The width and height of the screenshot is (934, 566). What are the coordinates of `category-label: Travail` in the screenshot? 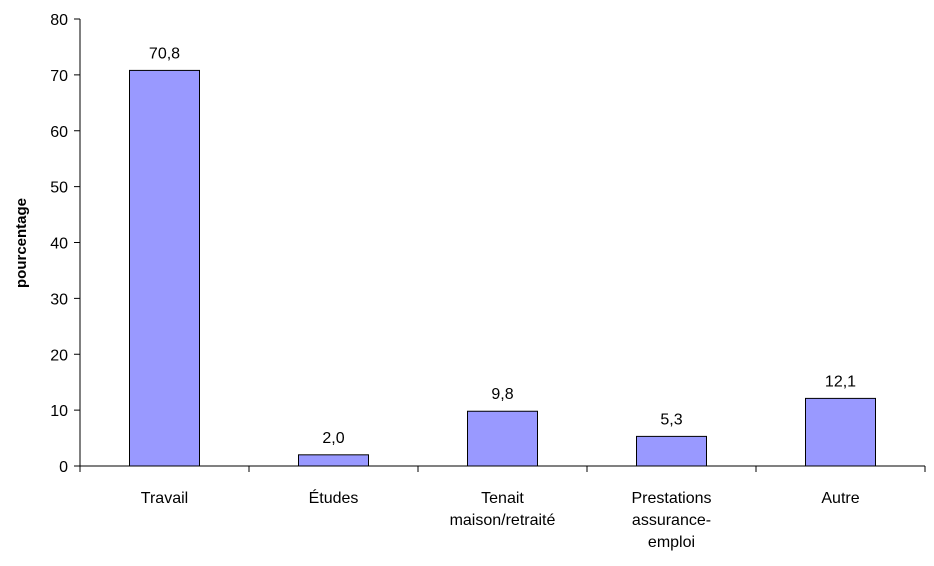 It's located at (164, 498).